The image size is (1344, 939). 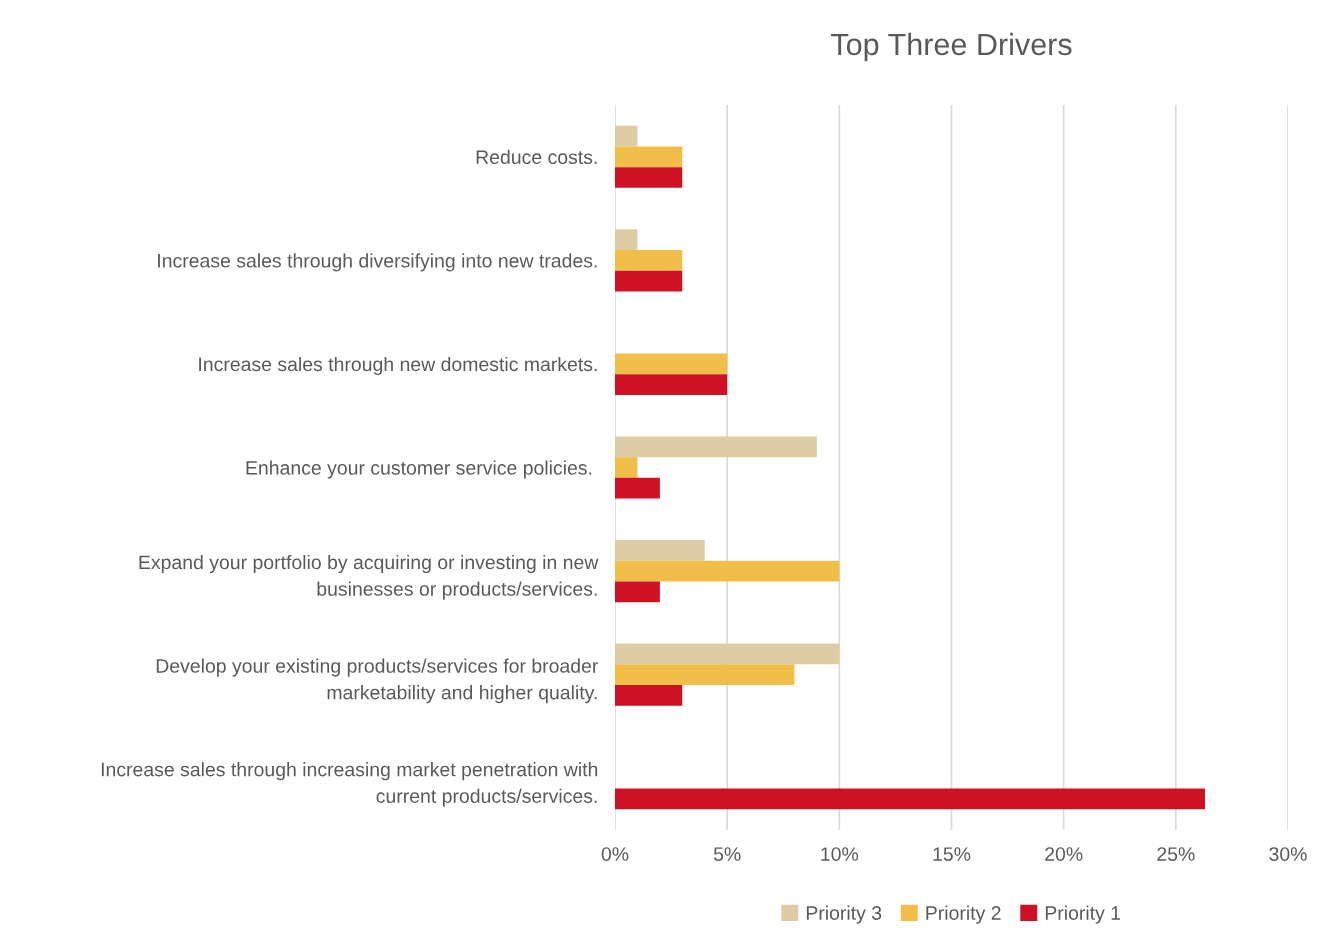 I want to click on y-tick-label: Expand your portfolio by acquiring or investing in new businesses or products/services., so click(x=369, y=577).